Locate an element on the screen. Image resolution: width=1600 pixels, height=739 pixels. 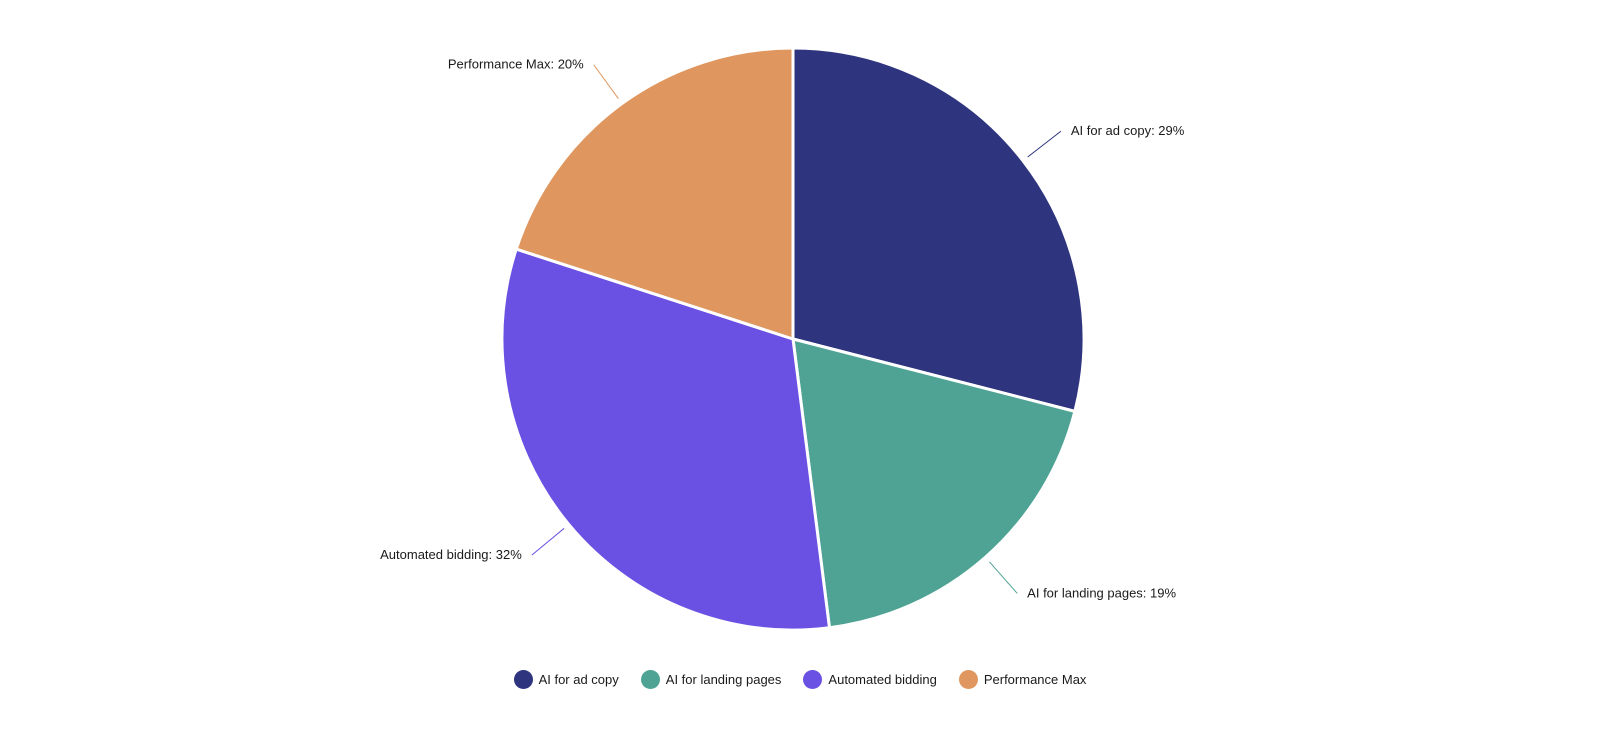
legend-label-performance-max: Performance Max is located at coordinates (1035, 679).